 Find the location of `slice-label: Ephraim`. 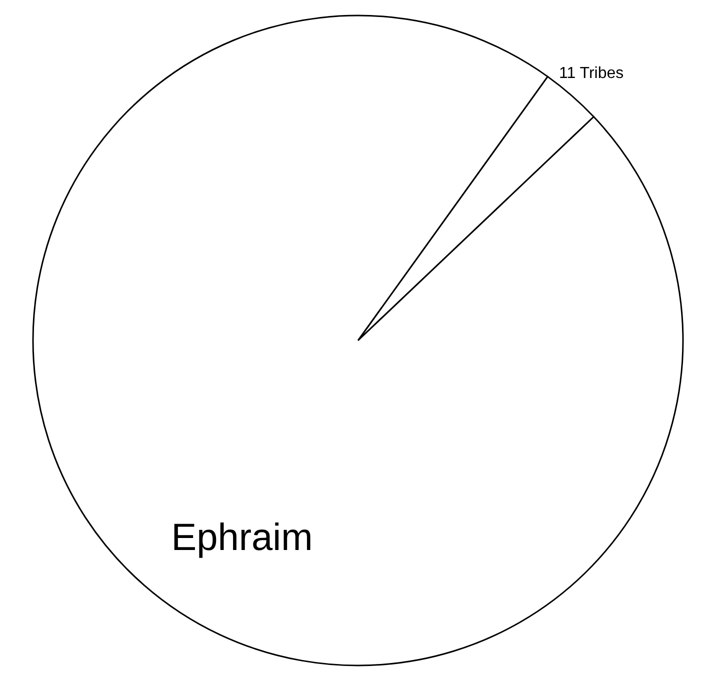

slice-label: Ephraim is located at coordinates (242, 538).